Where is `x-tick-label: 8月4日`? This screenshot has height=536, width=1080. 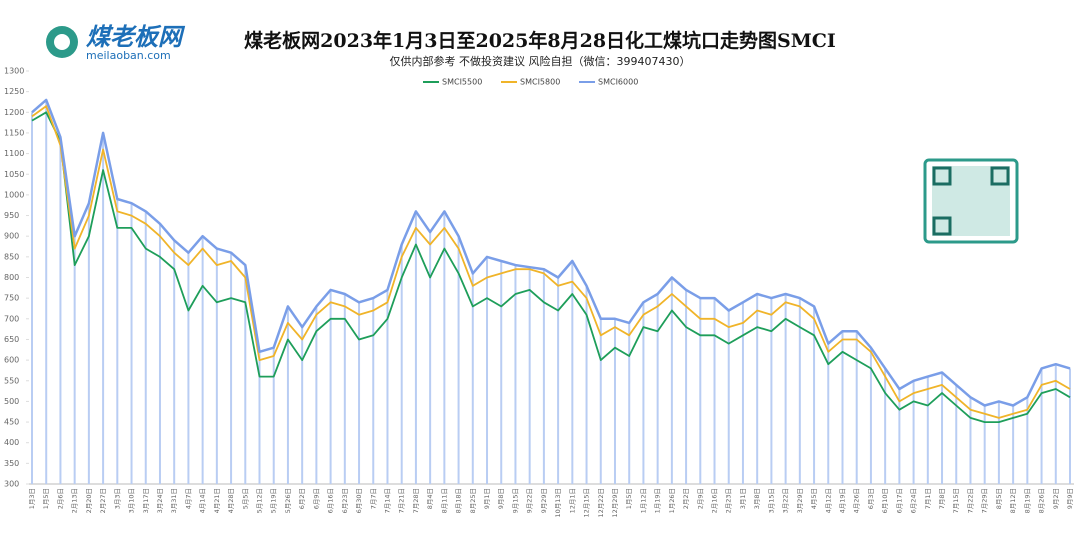 x-tick-label: 8月4日 is located at coordinates (430, 498).